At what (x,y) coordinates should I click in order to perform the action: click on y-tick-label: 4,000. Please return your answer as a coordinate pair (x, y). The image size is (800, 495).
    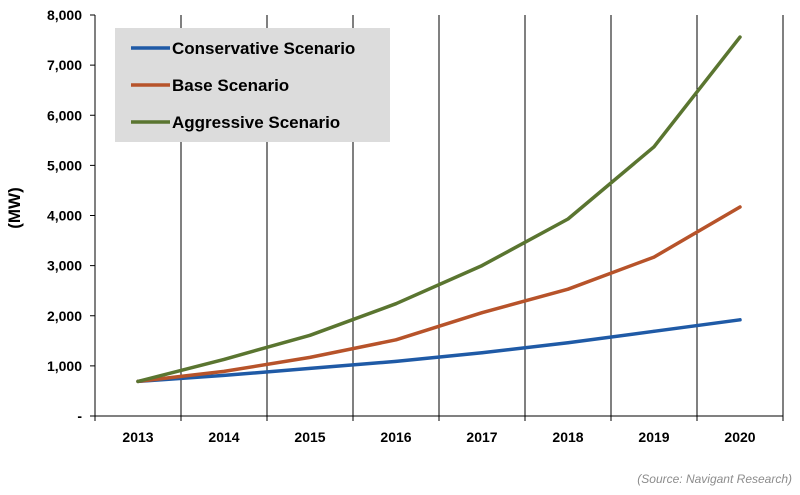
    Looking at the image, I should click on (64, 216).